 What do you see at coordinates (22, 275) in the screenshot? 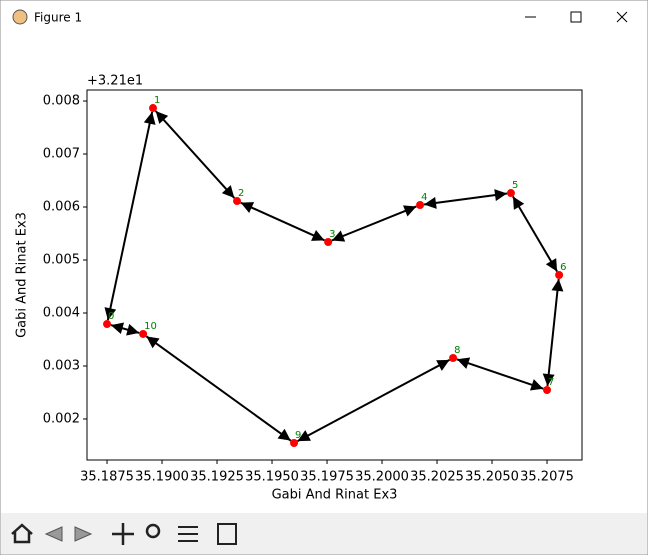
I see `y-axis-label: Gabi And Rinat Ex3` at bounding box center [22, 275].